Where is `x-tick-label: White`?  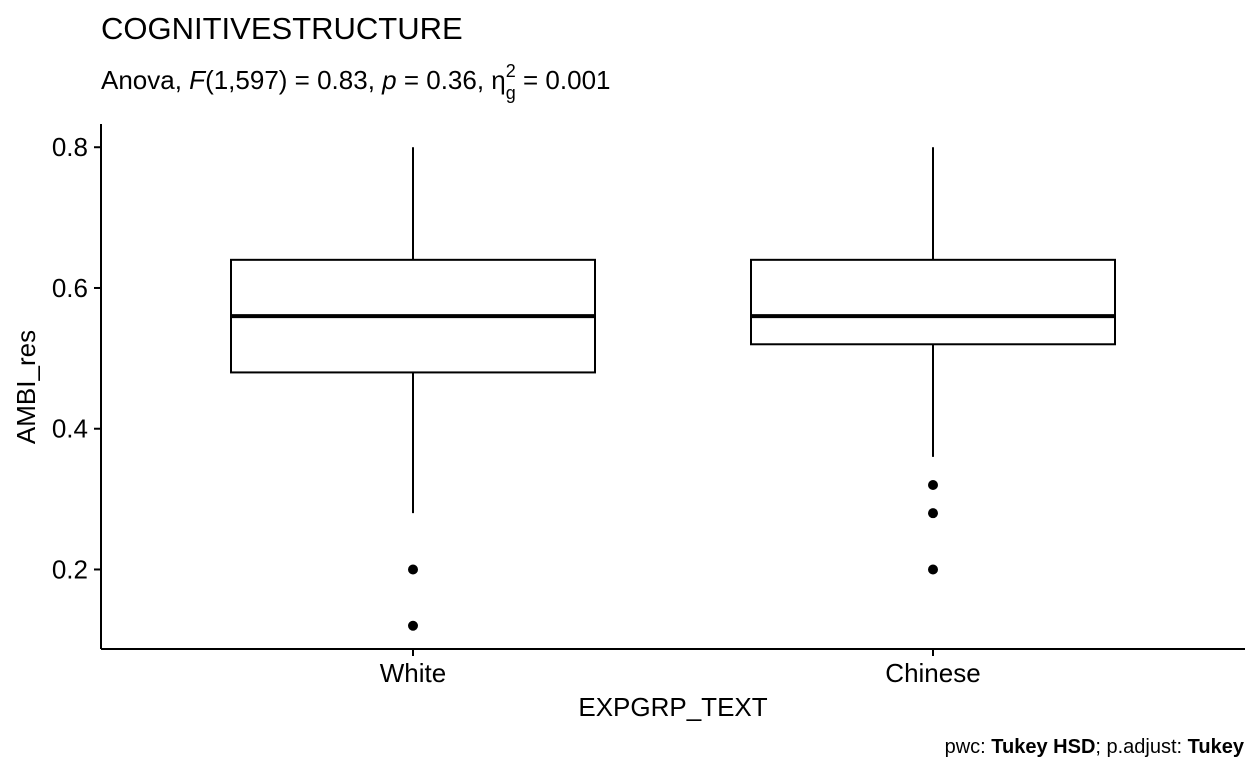
x-tick-label: White is located at coordinates (413, 673).